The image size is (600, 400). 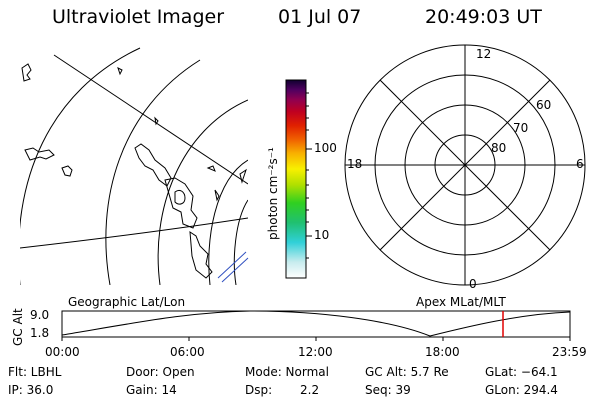 What do you see at coordinates (461, 302) in the screenshot?
I see `timeline-apex-title: Apex MLat/MLT` at bounding box center [461, 302].